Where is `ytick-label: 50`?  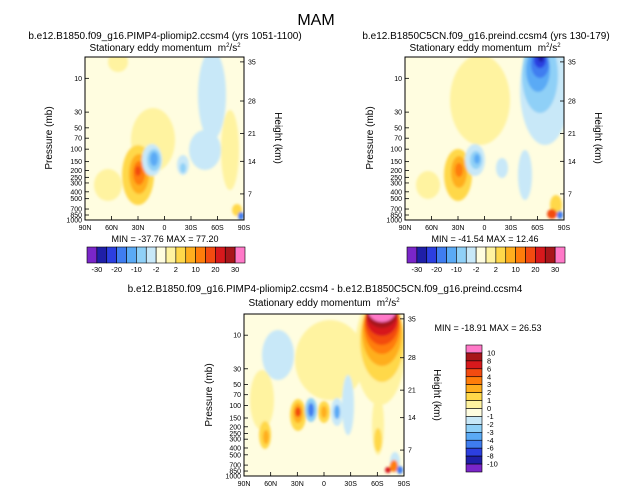 ytick-label: 50 is located at coordinates (78, 128).